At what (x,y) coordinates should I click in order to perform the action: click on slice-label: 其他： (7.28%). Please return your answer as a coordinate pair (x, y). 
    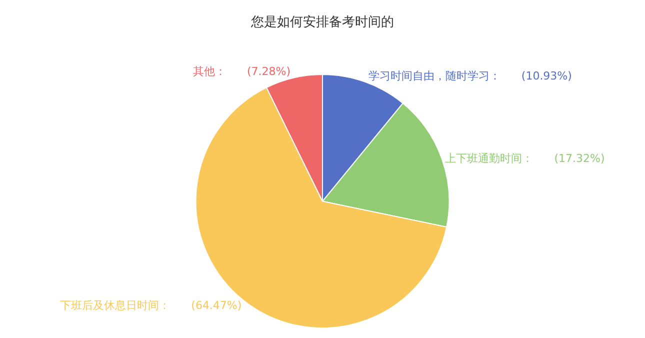
    Looking at the image, I should click on (242, 71).